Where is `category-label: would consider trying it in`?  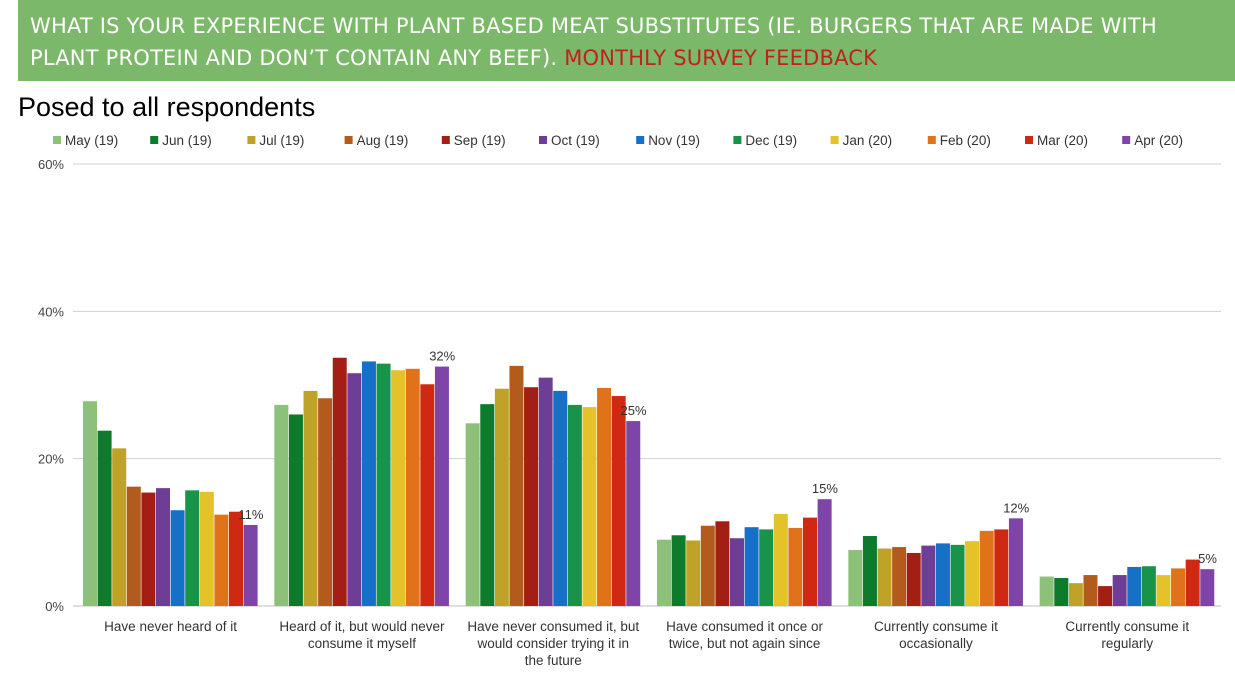 category-label: would consider trying it in is located at coordinates (552, 643).